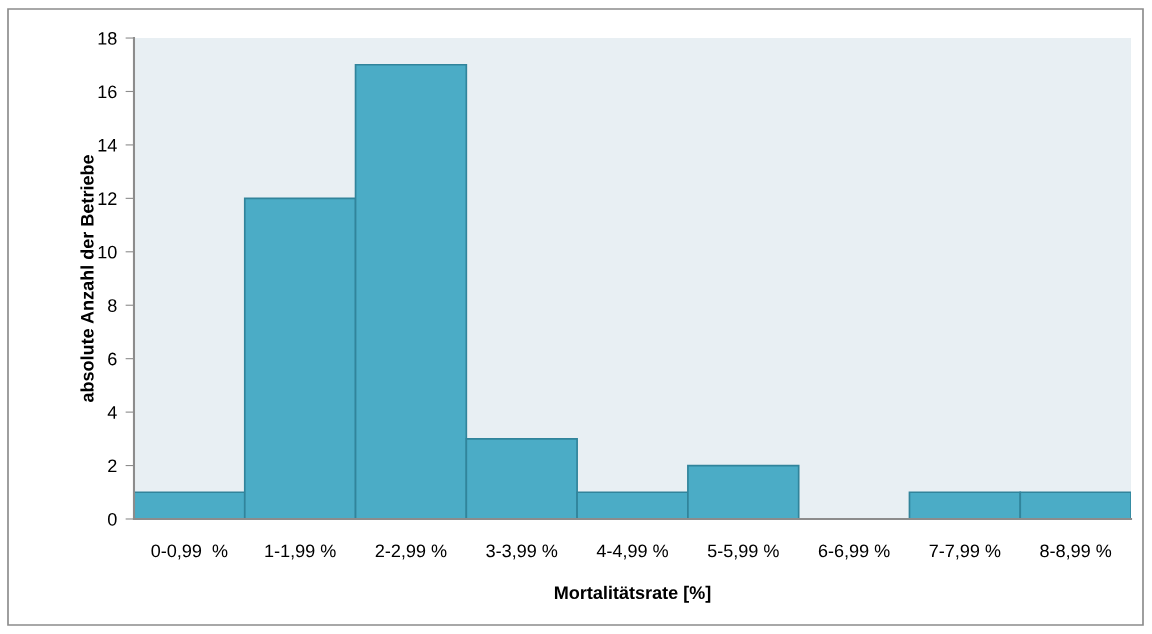  I want to click on y-tick-label: 6, so click(112, 359).